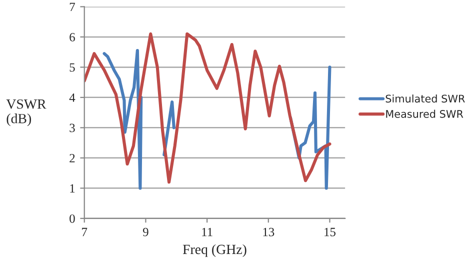 The height and width of the screenshot is (268, 474). What do you see at coordinates (268, 232) in the screenshot?
I see `x-tick-label: 13` at bounding box center [268, 232].